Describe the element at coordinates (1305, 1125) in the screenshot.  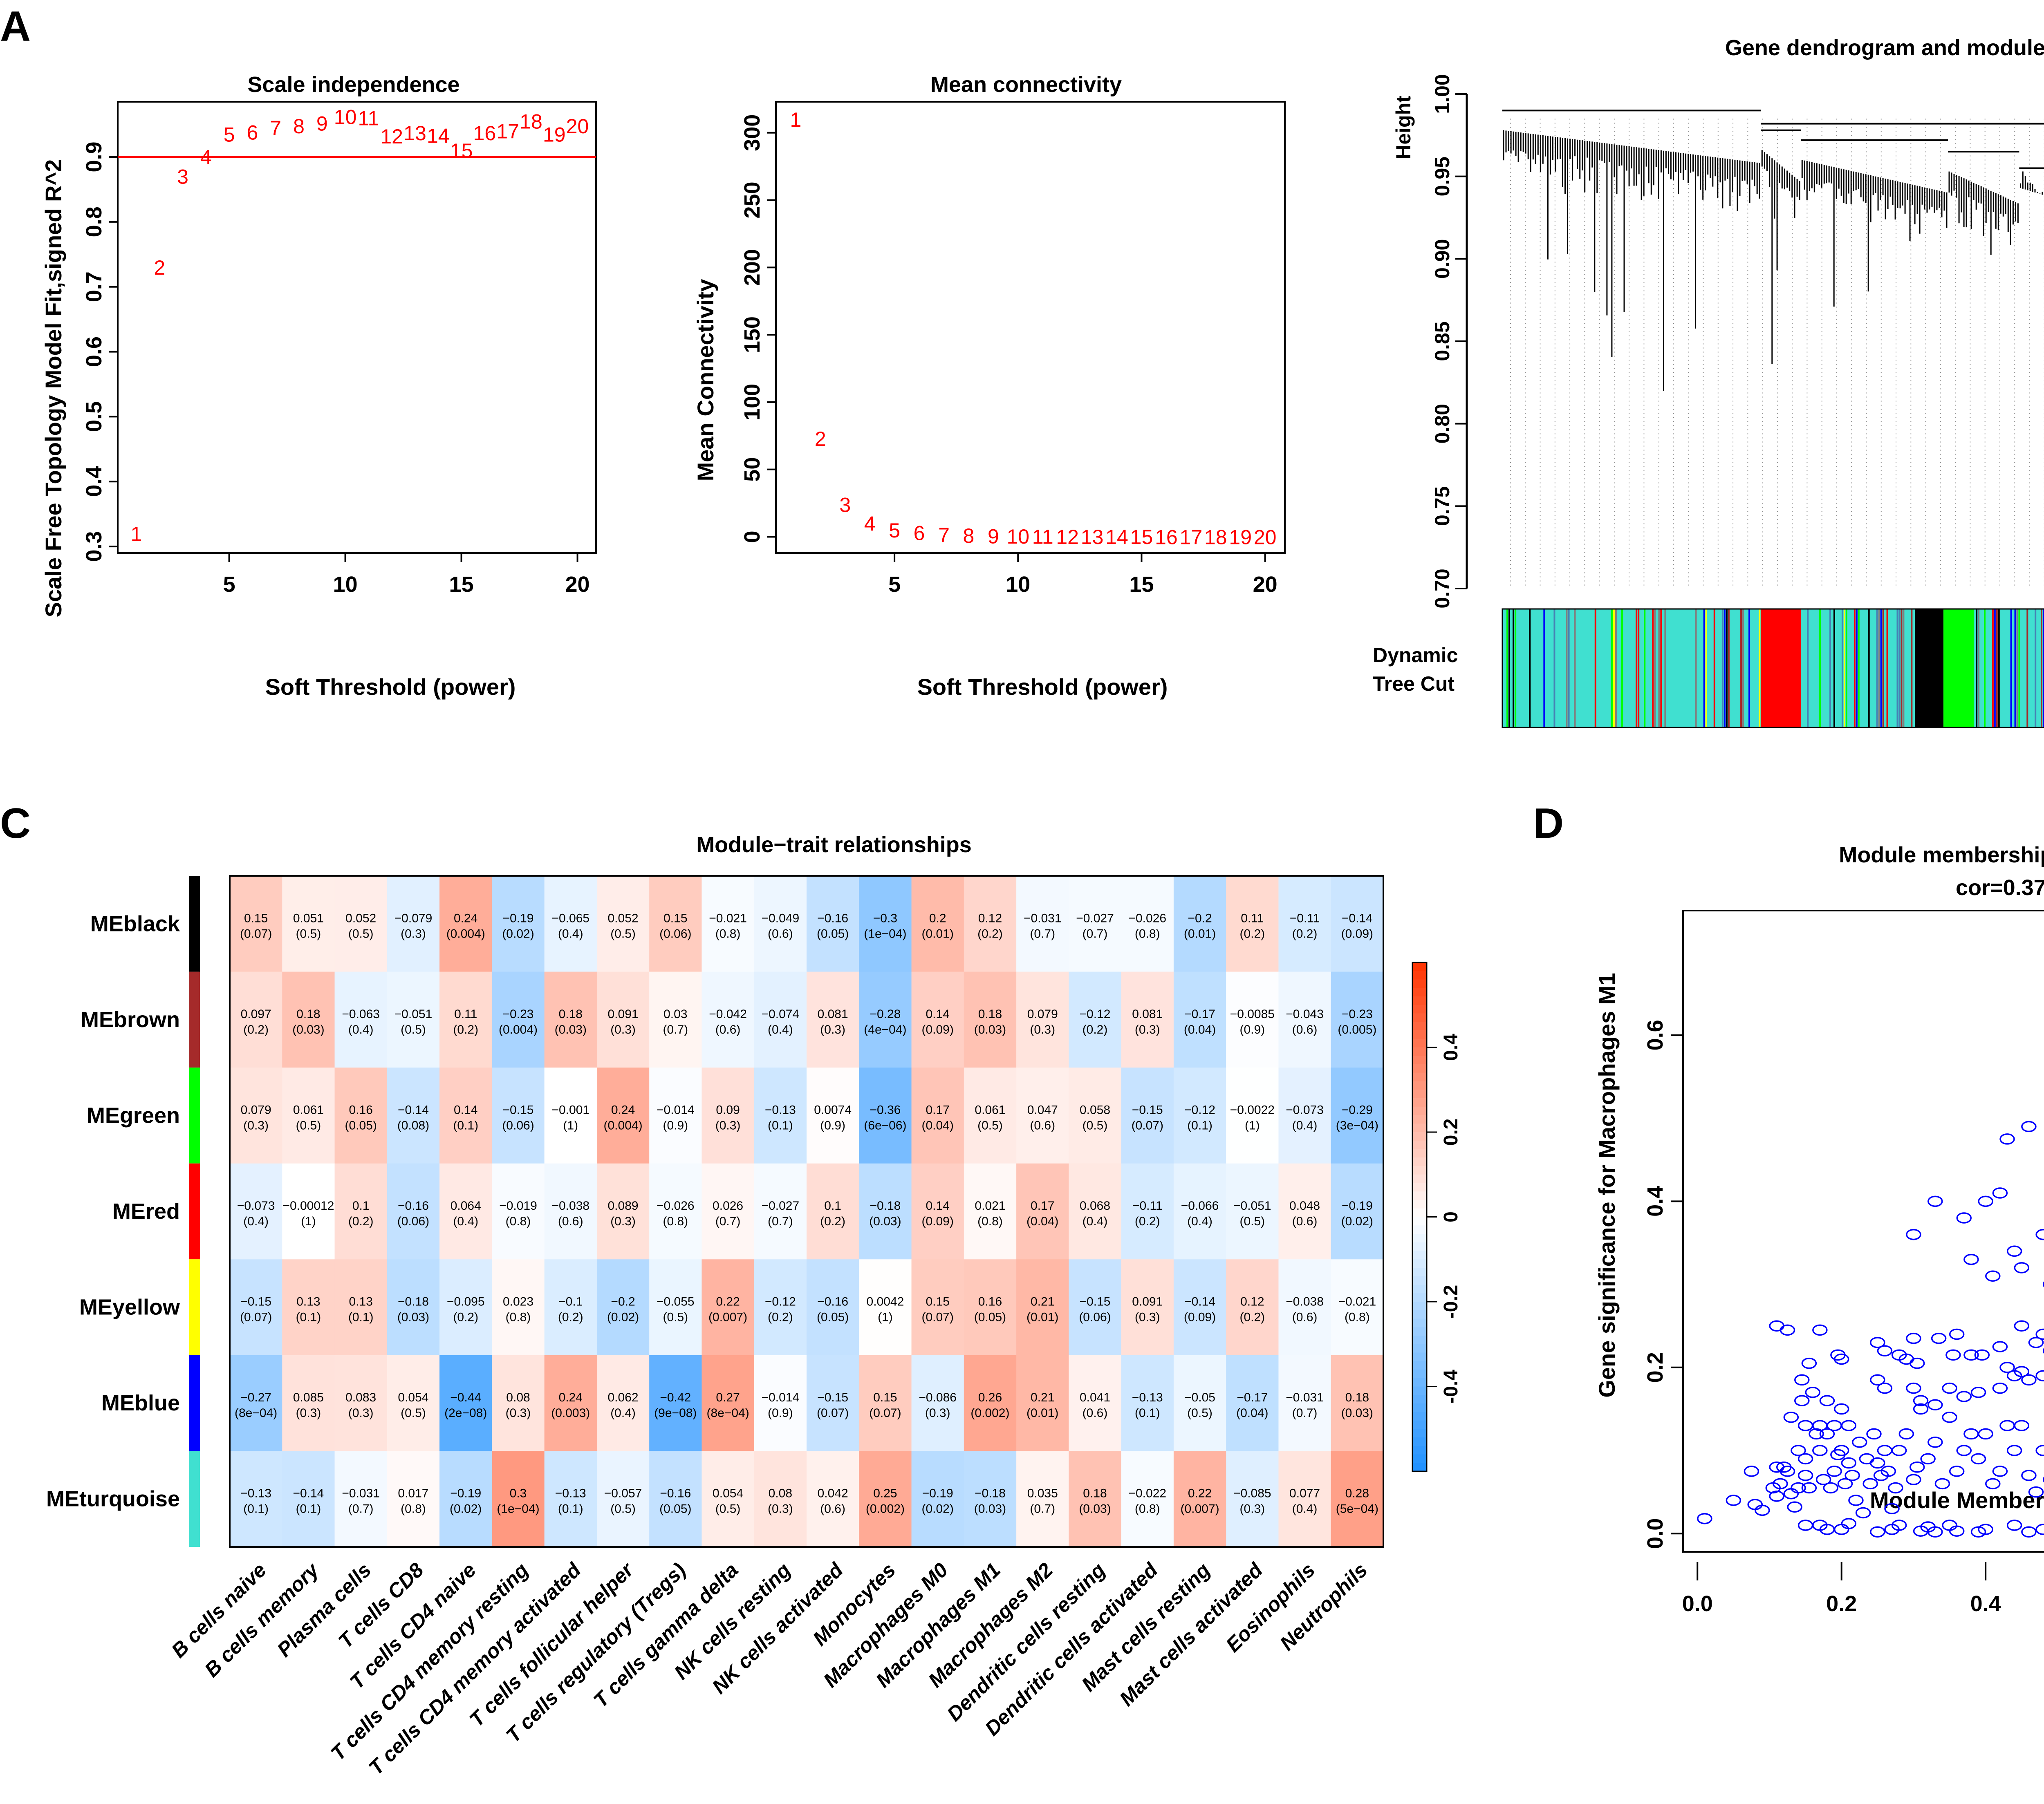
I see `heatmap-cell-pvalue: (0.4)` at that location.